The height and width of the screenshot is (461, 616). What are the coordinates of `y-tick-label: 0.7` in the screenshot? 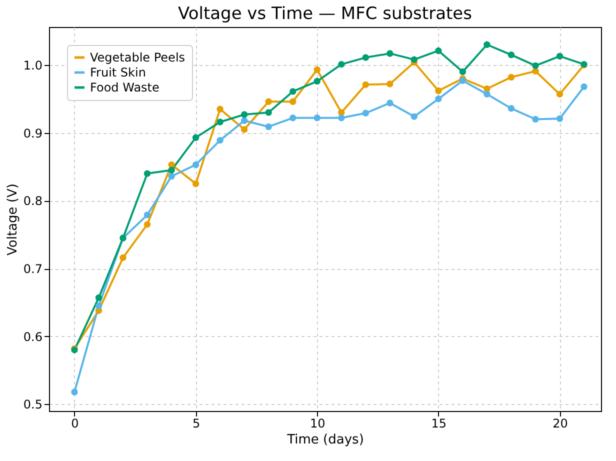 It's located at (32, 269).